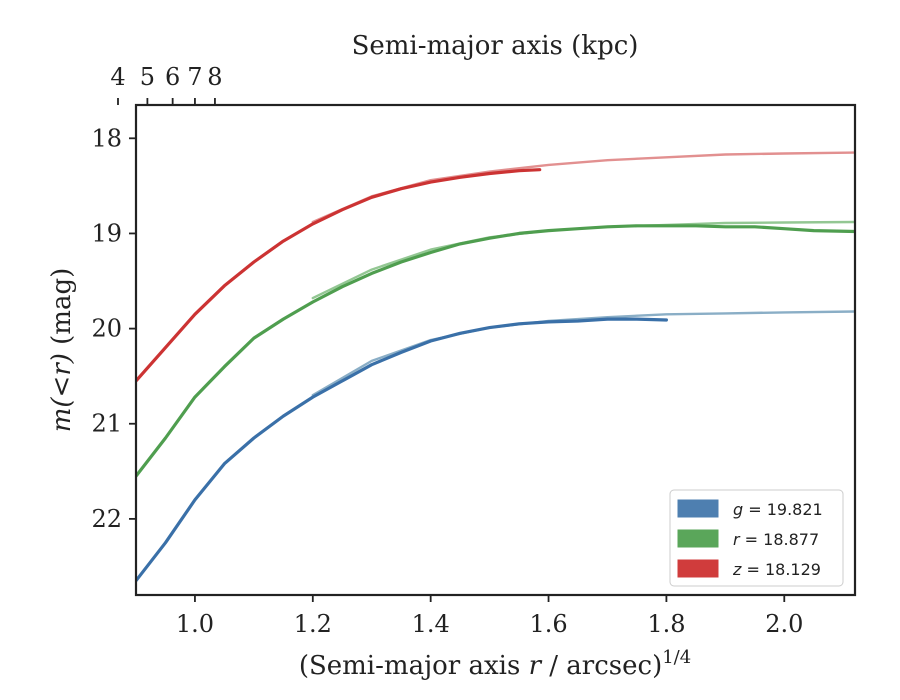  Describe the element at coordinates (106, 233) in the screenshot. I see `y-tick-label: 19` at that location.